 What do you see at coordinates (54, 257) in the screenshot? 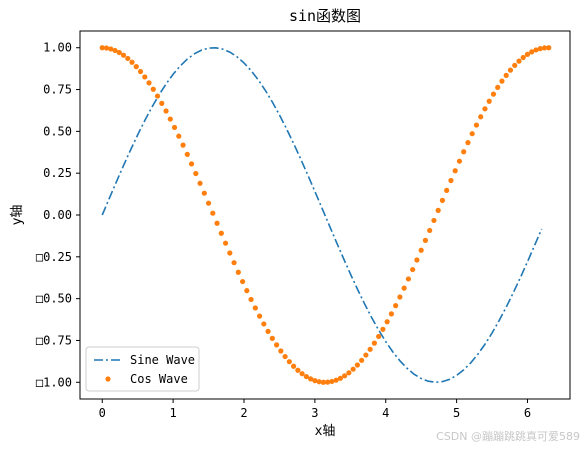
I see `y-tick-label: □0.25` at bounding box center [54, 257].